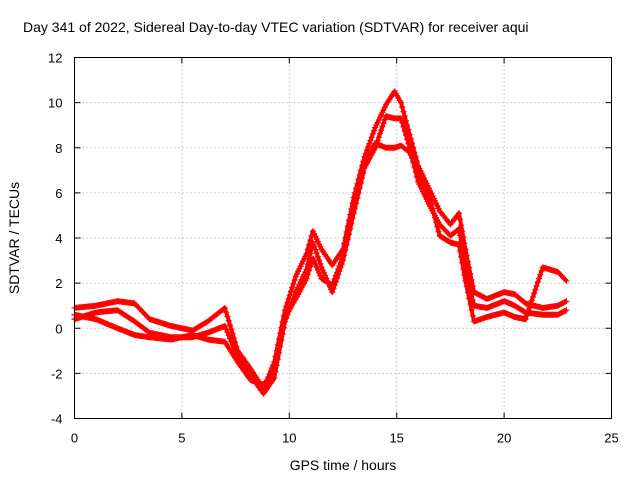 This screenshot has width=640, height=480. Describe the element at coordinates (57, 373) in the screenshot. I see `y-tick-label: -2` at that location.